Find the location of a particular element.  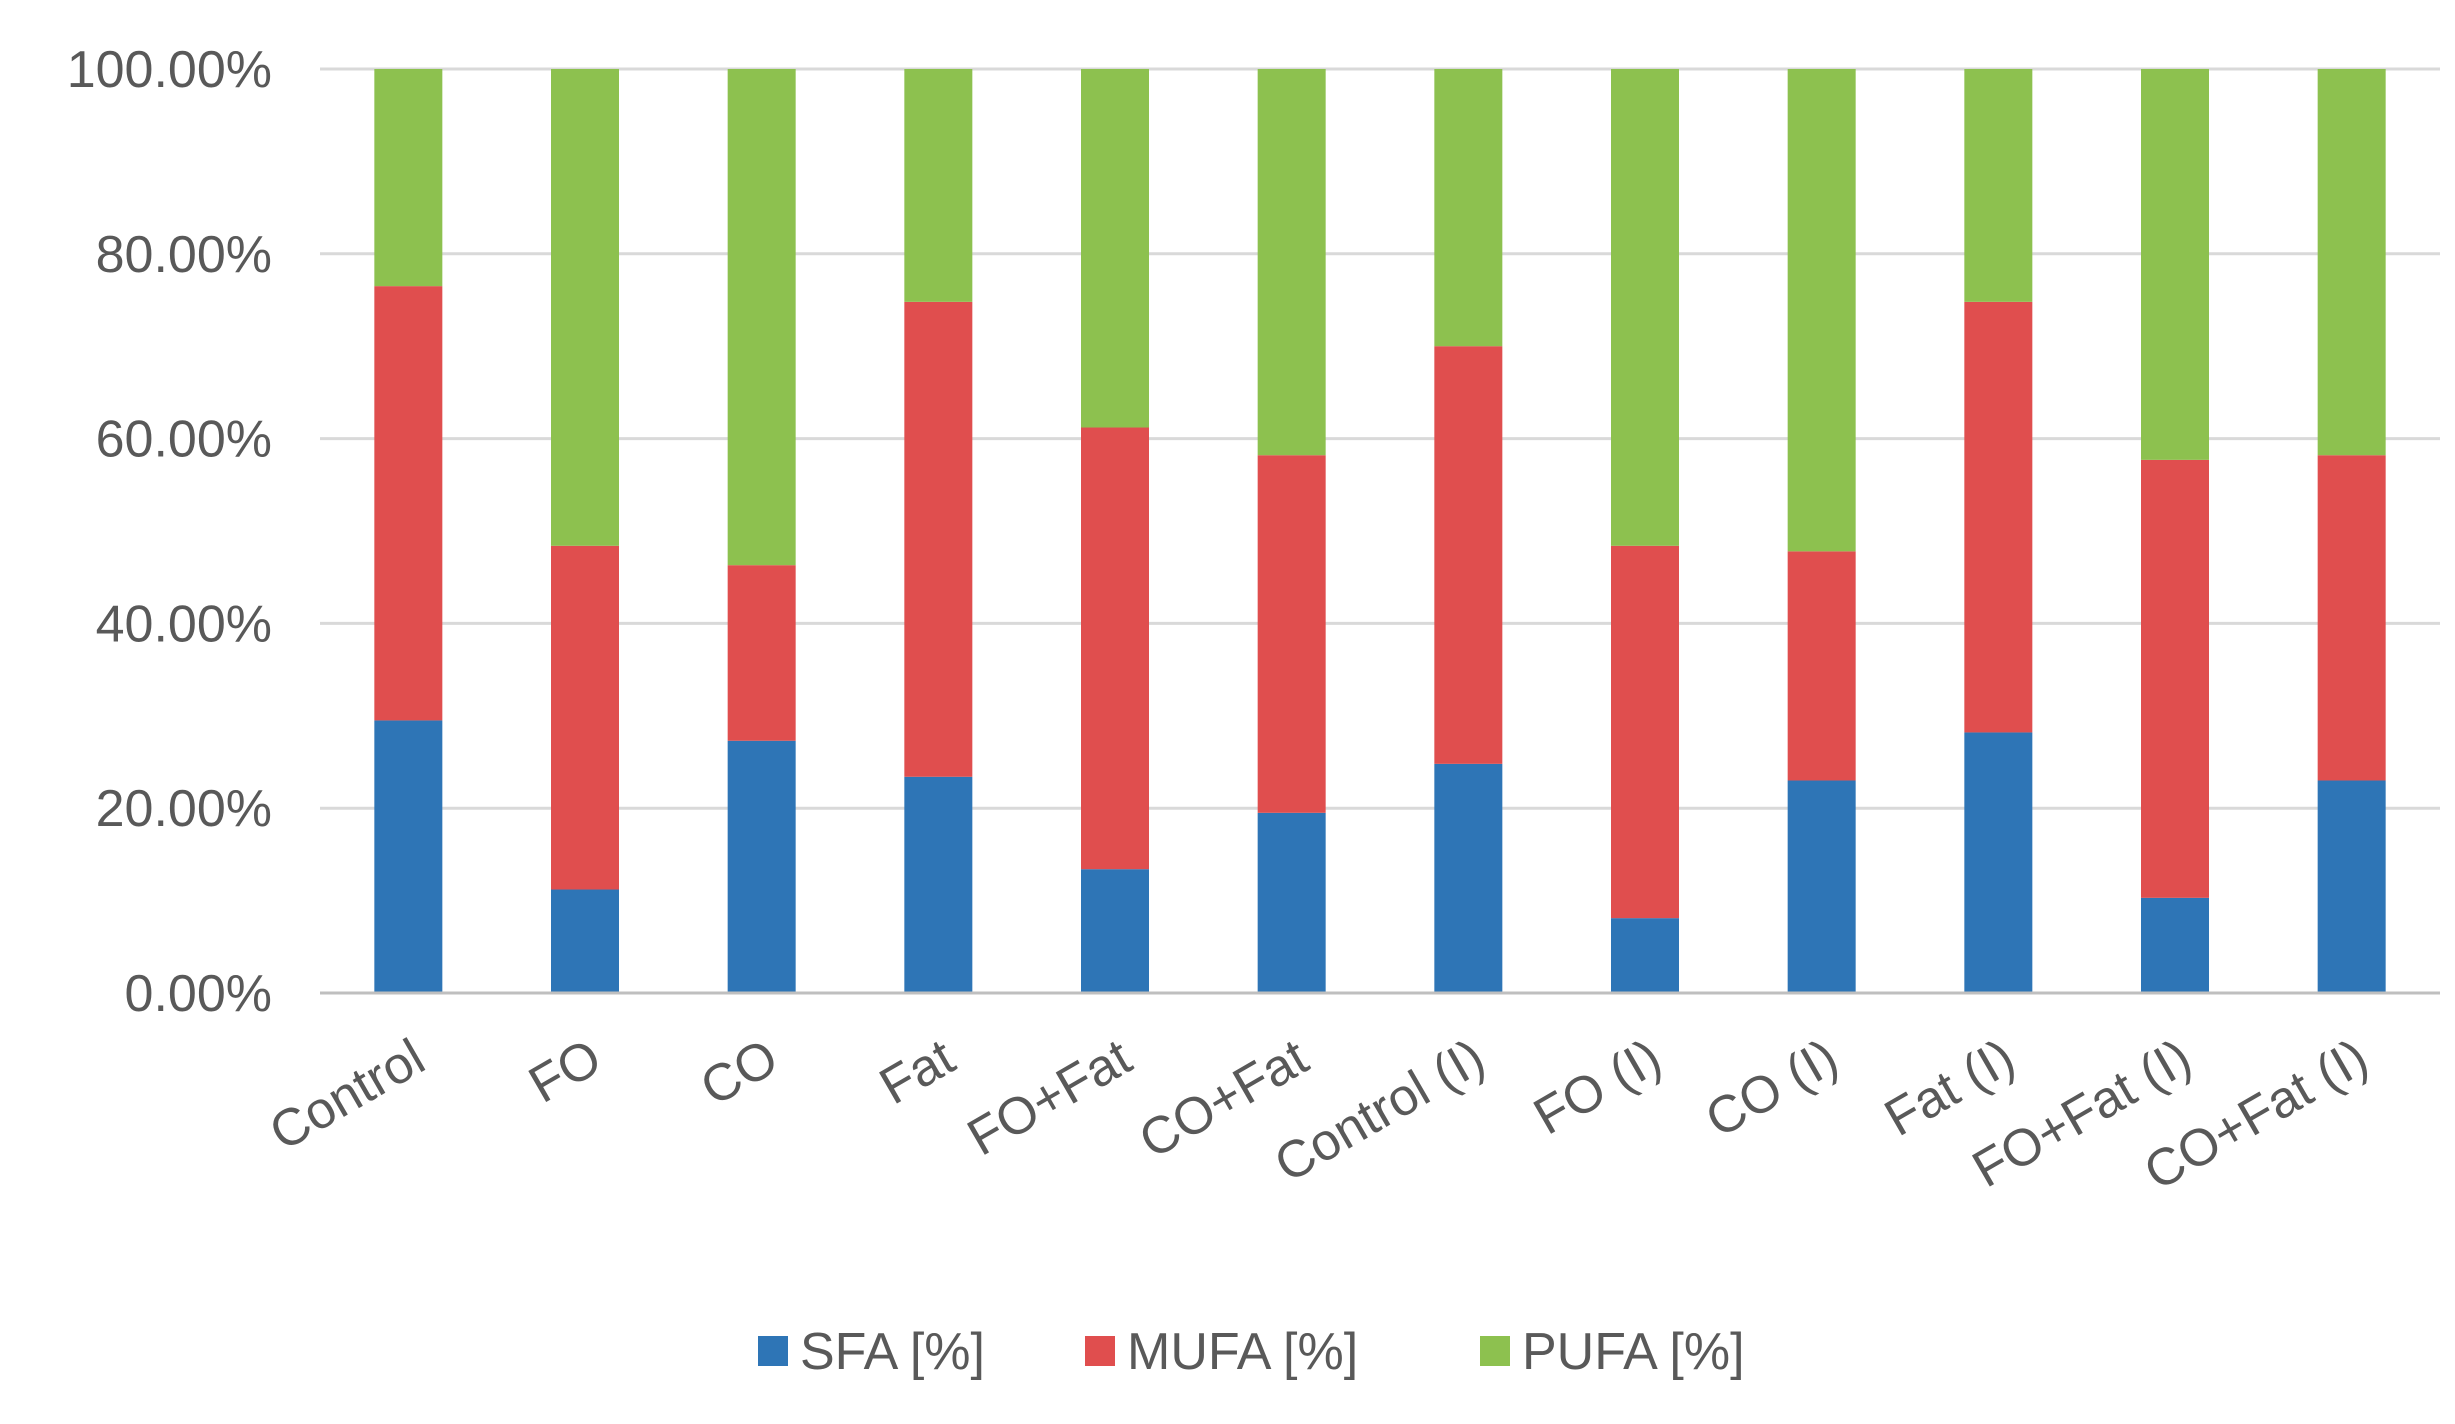

legend-swatch-pufa is located at coordinates (1495, 1351).